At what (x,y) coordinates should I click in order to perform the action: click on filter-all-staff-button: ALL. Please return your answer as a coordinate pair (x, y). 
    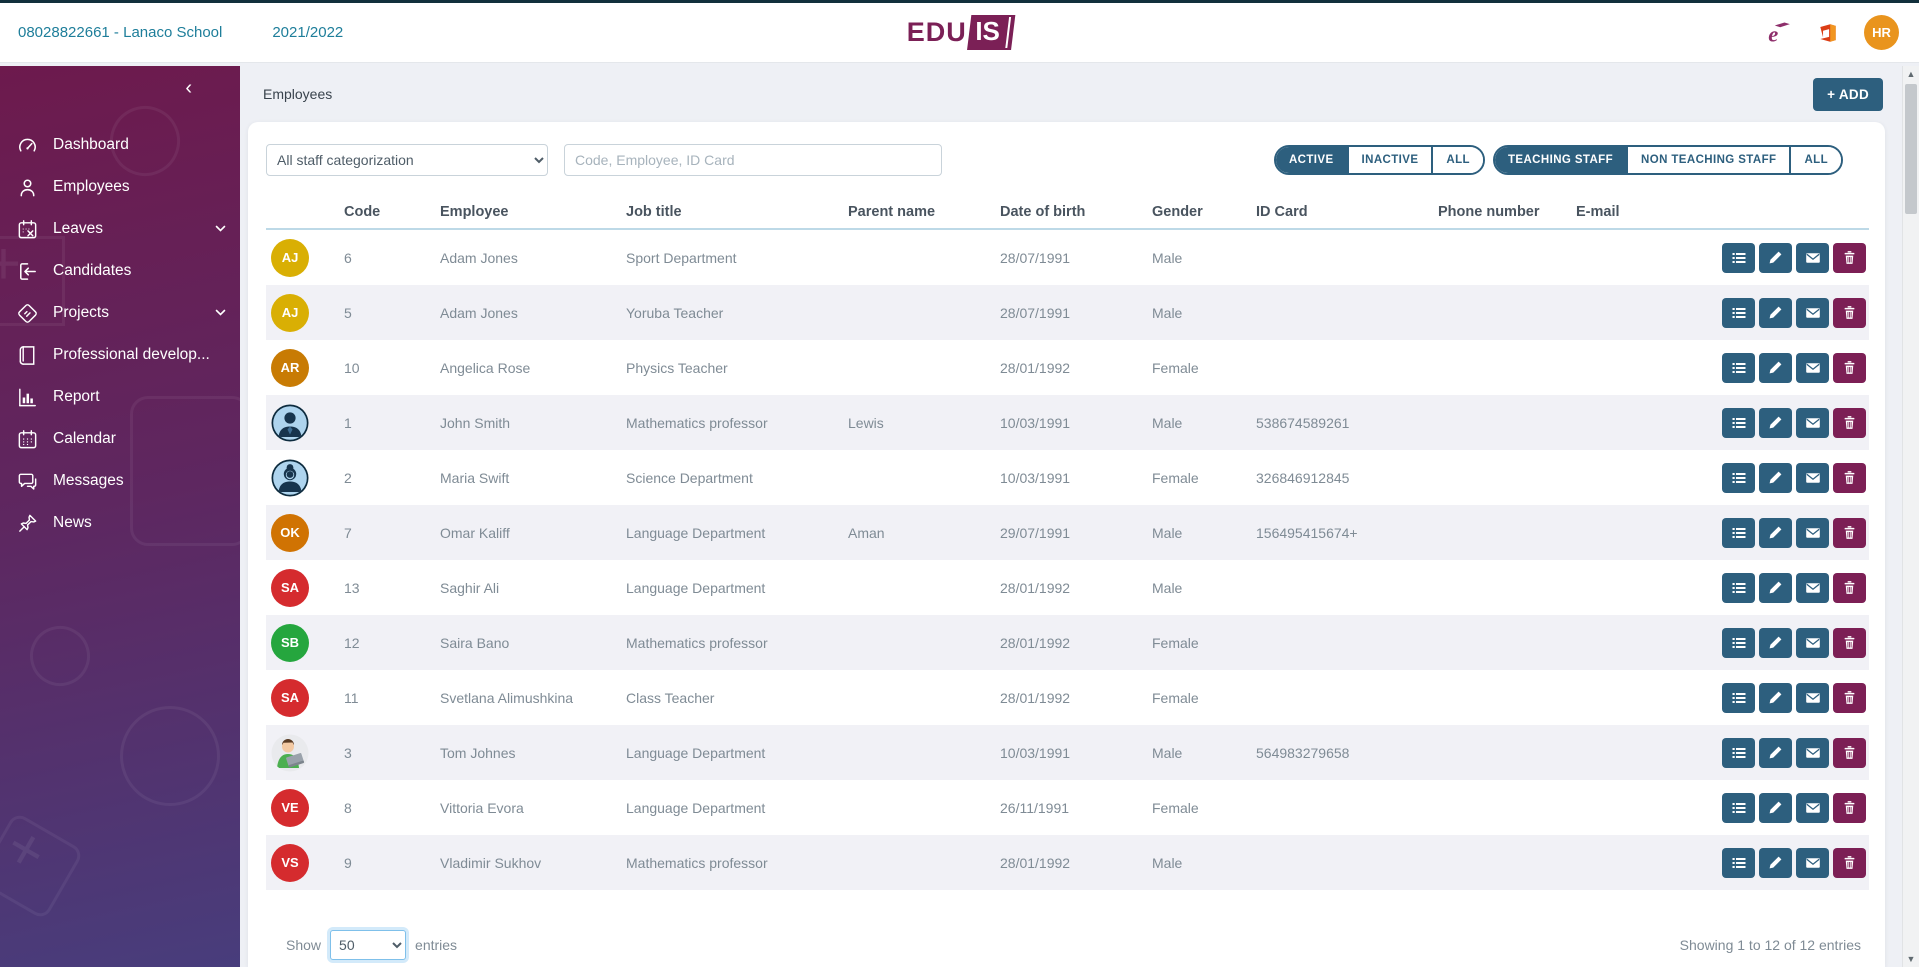
    Looking at the image, I should click on (1815, 160).